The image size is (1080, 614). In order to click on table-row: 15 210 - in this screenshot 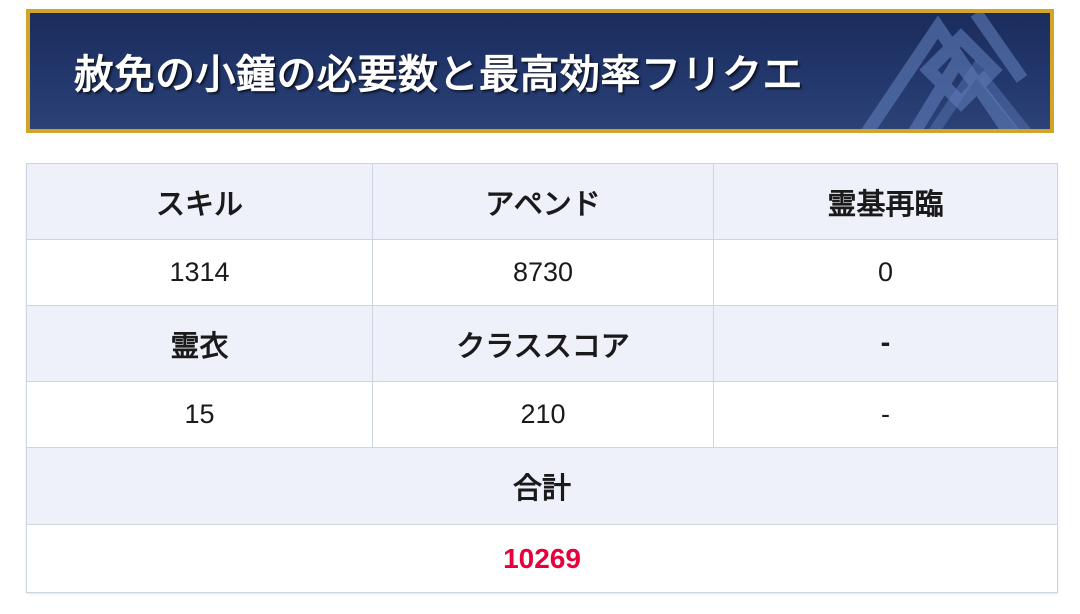, I will do `click(542, 414)`.